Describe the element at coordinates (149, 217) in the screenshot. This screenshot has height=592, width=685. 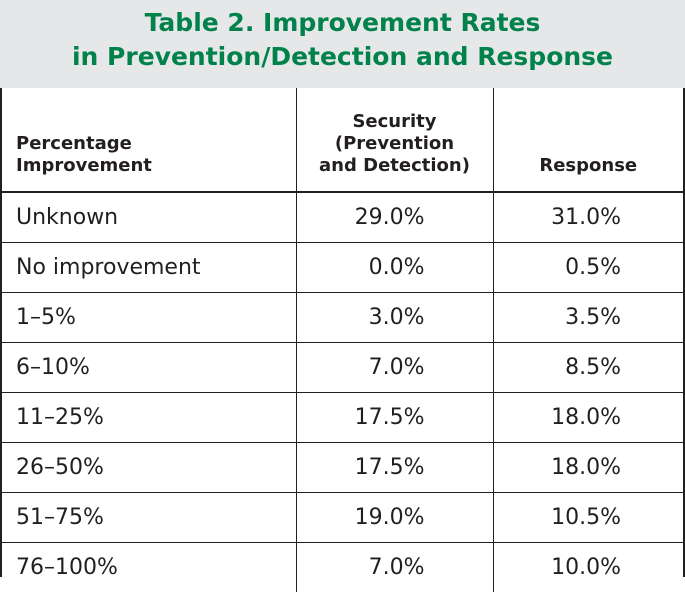
I see `row-label: Unknown` at that location.